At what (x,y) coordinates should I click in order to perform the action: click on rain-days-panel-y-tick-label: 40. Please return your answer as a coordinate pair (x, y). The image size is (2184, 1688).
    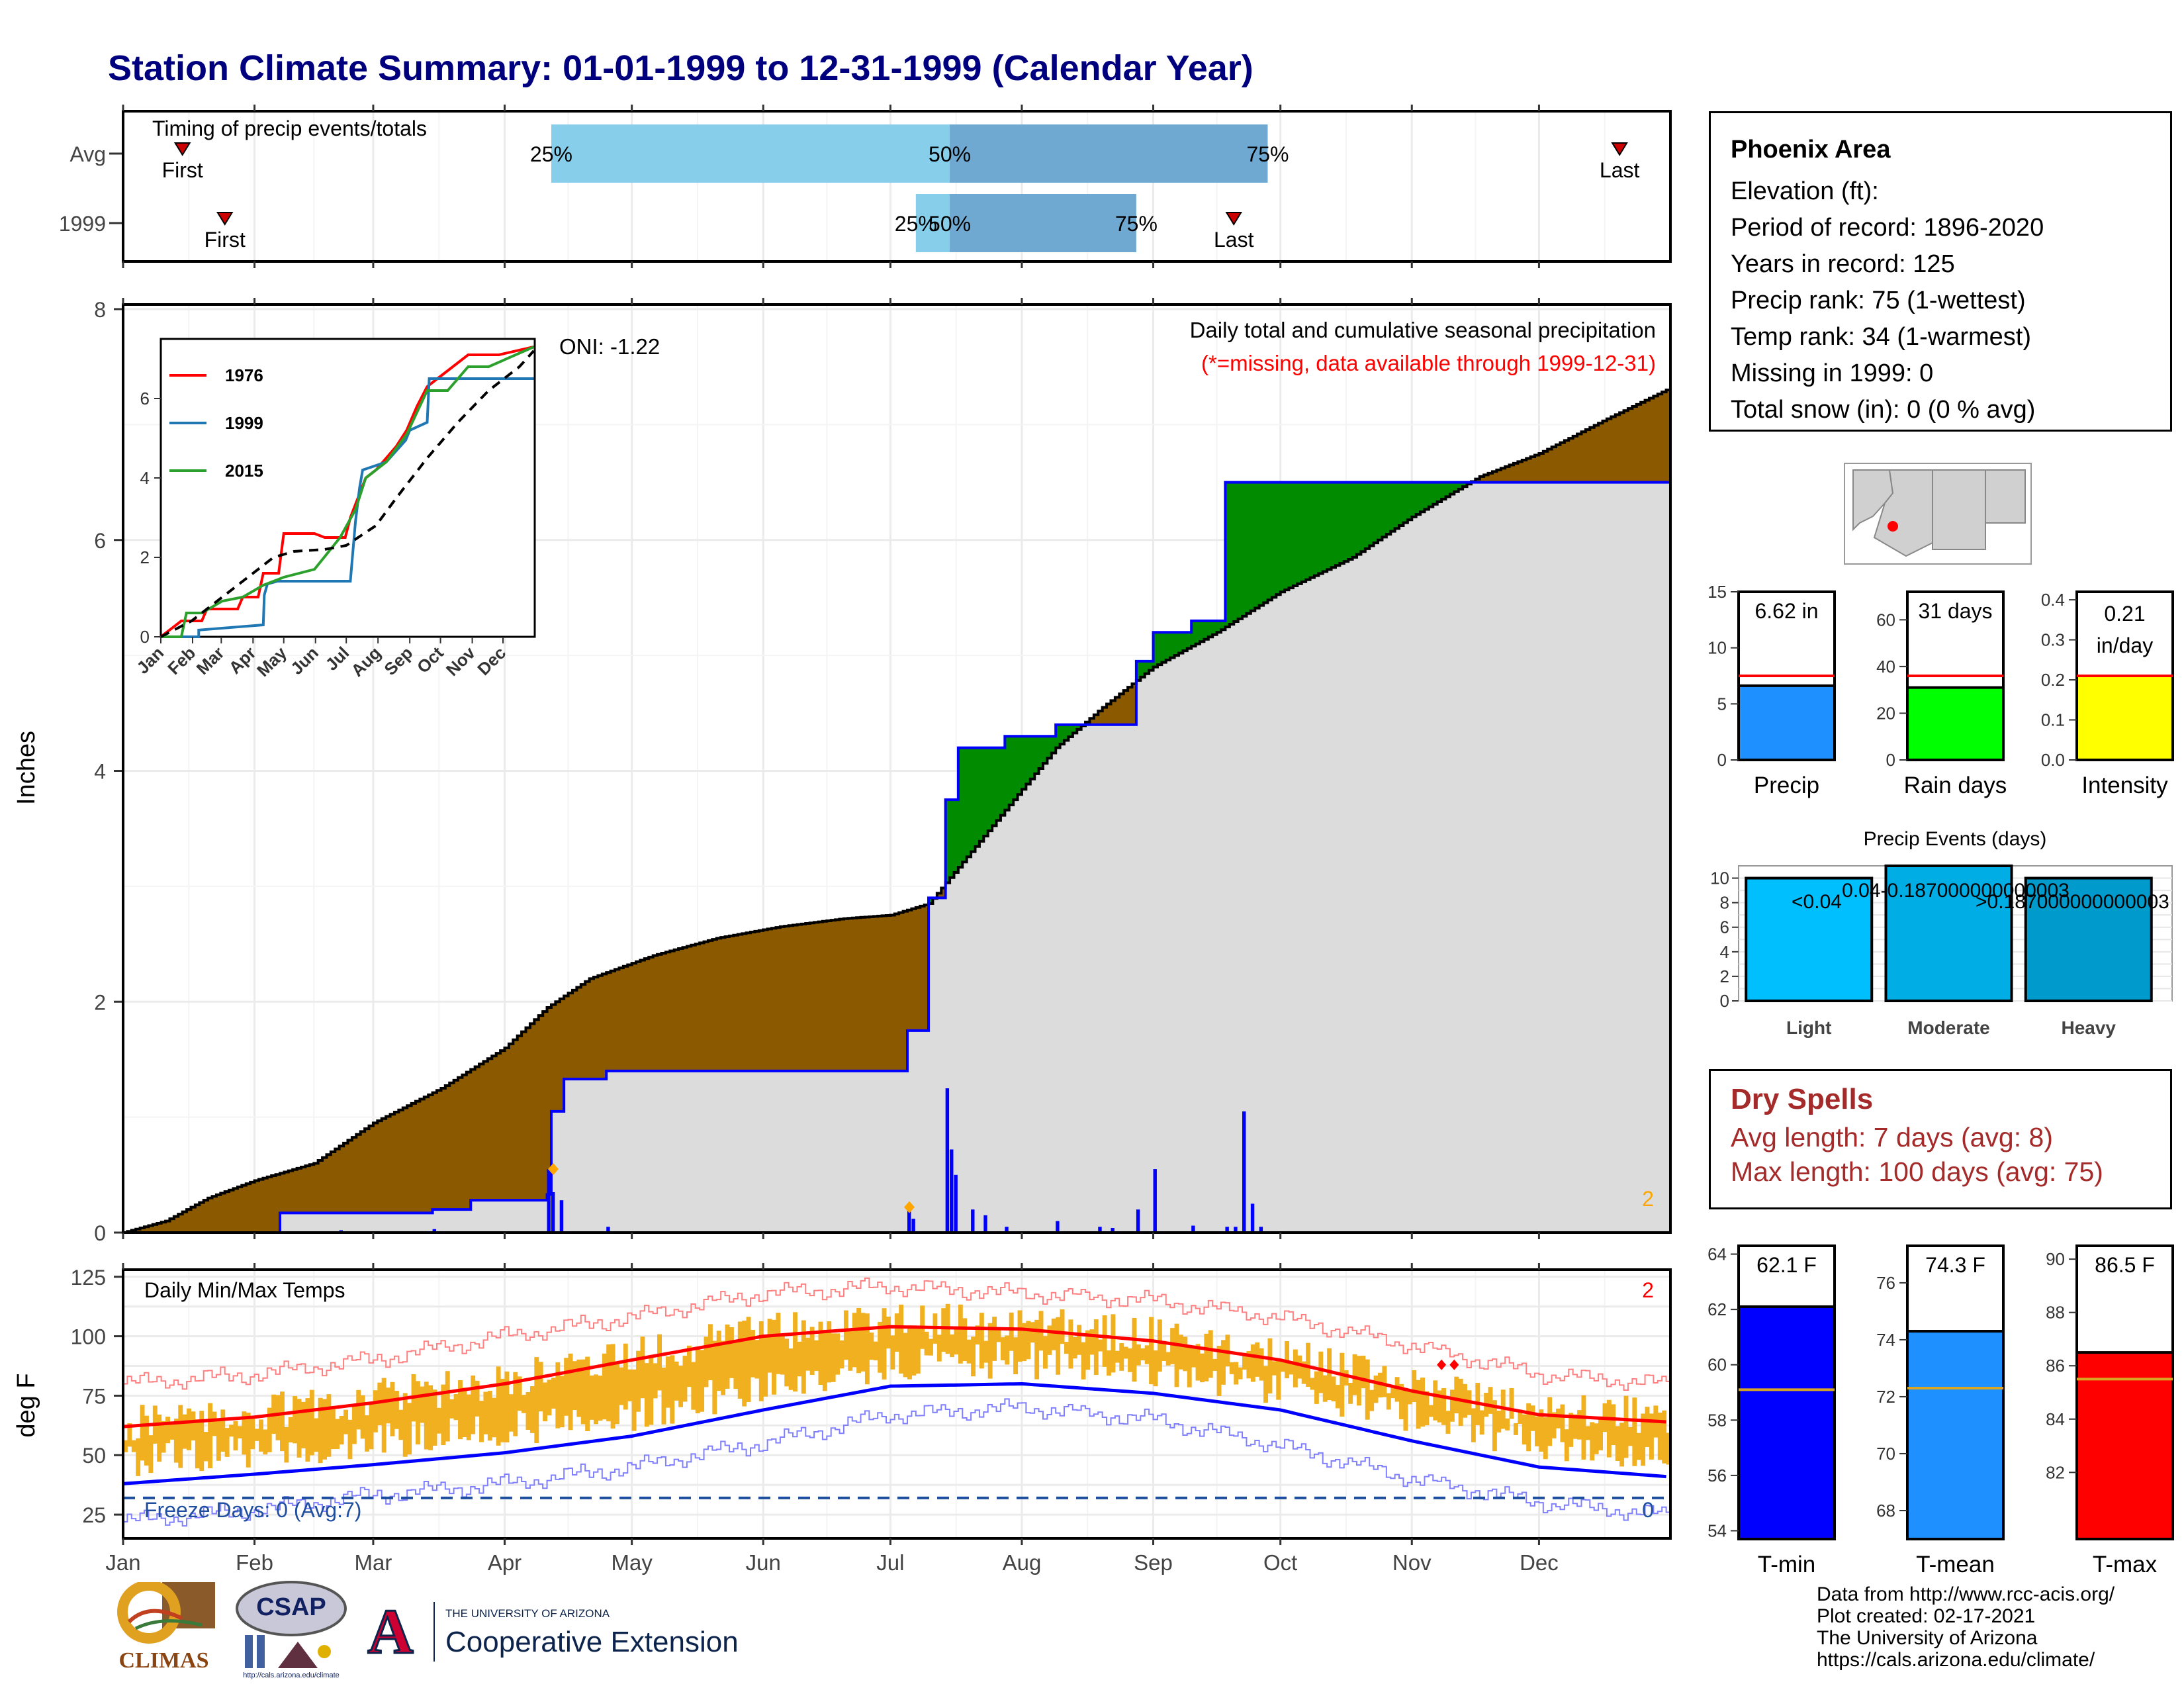
    Looking at the image, I should click on (1885, 667).